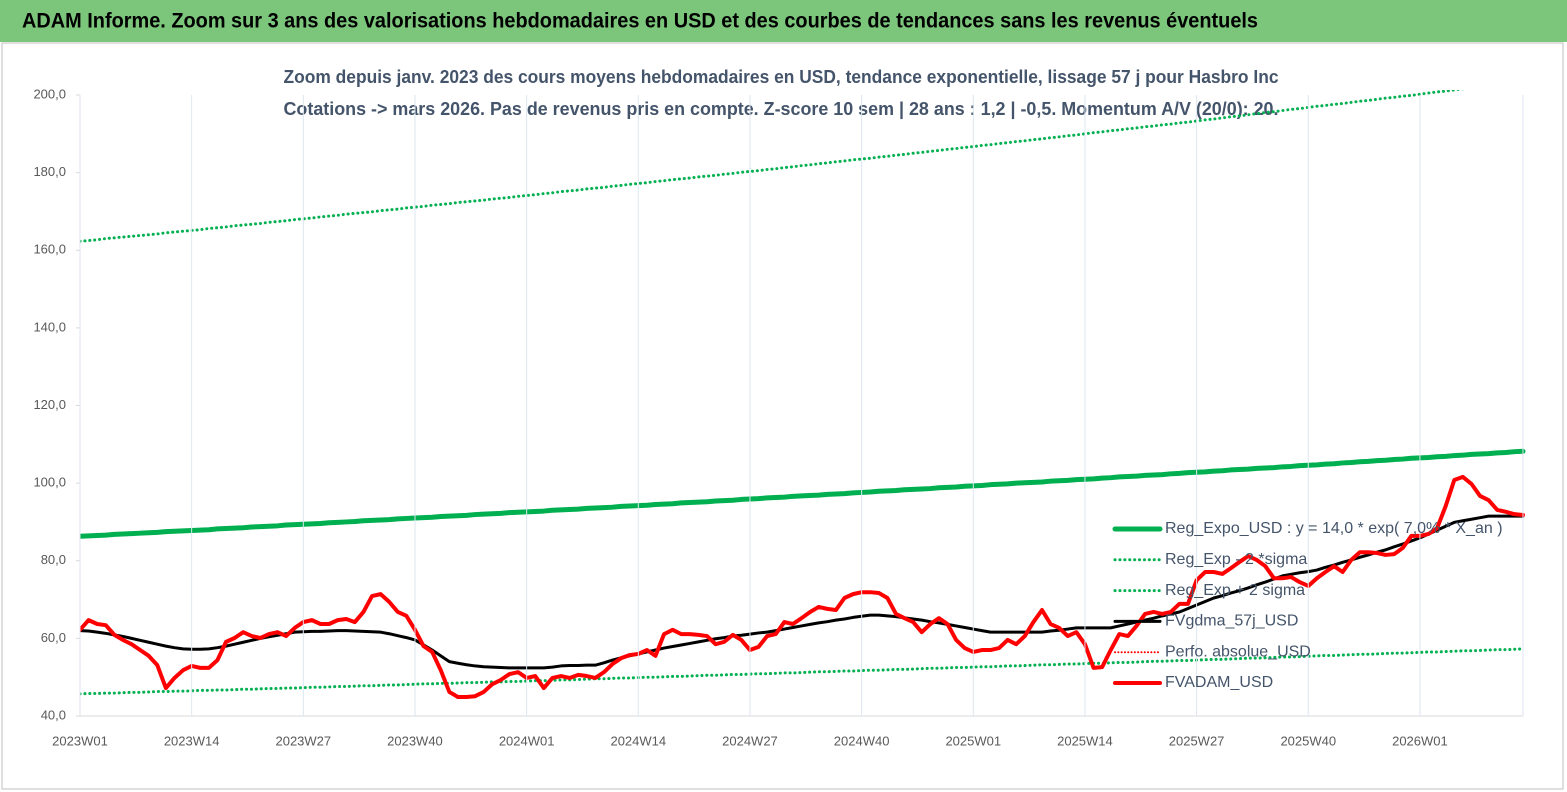 This screenshot has height=792, width=1567. I want to click on x-tick-label: 2023W40, so click(415, 740).